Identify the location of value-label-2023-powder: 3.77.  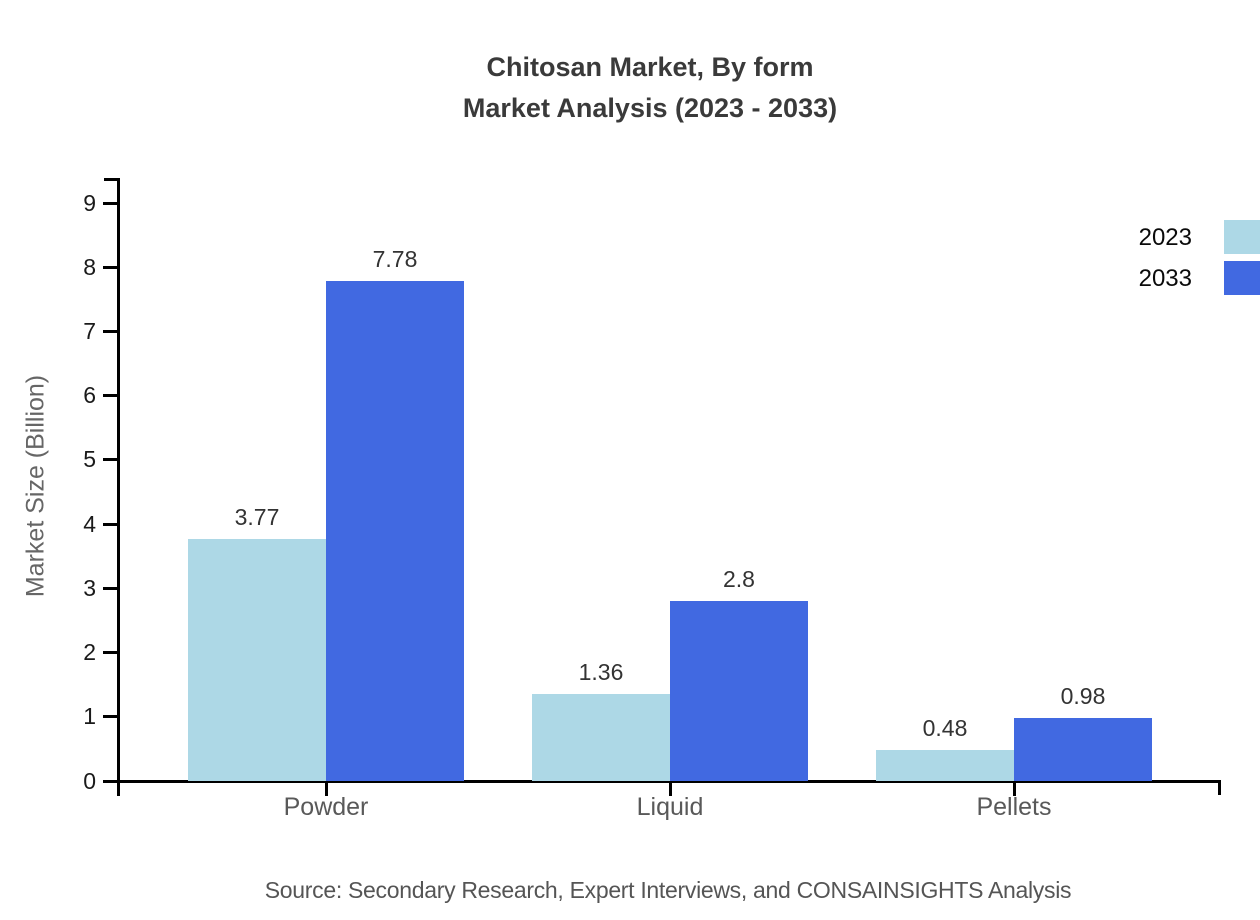
(257, 516).